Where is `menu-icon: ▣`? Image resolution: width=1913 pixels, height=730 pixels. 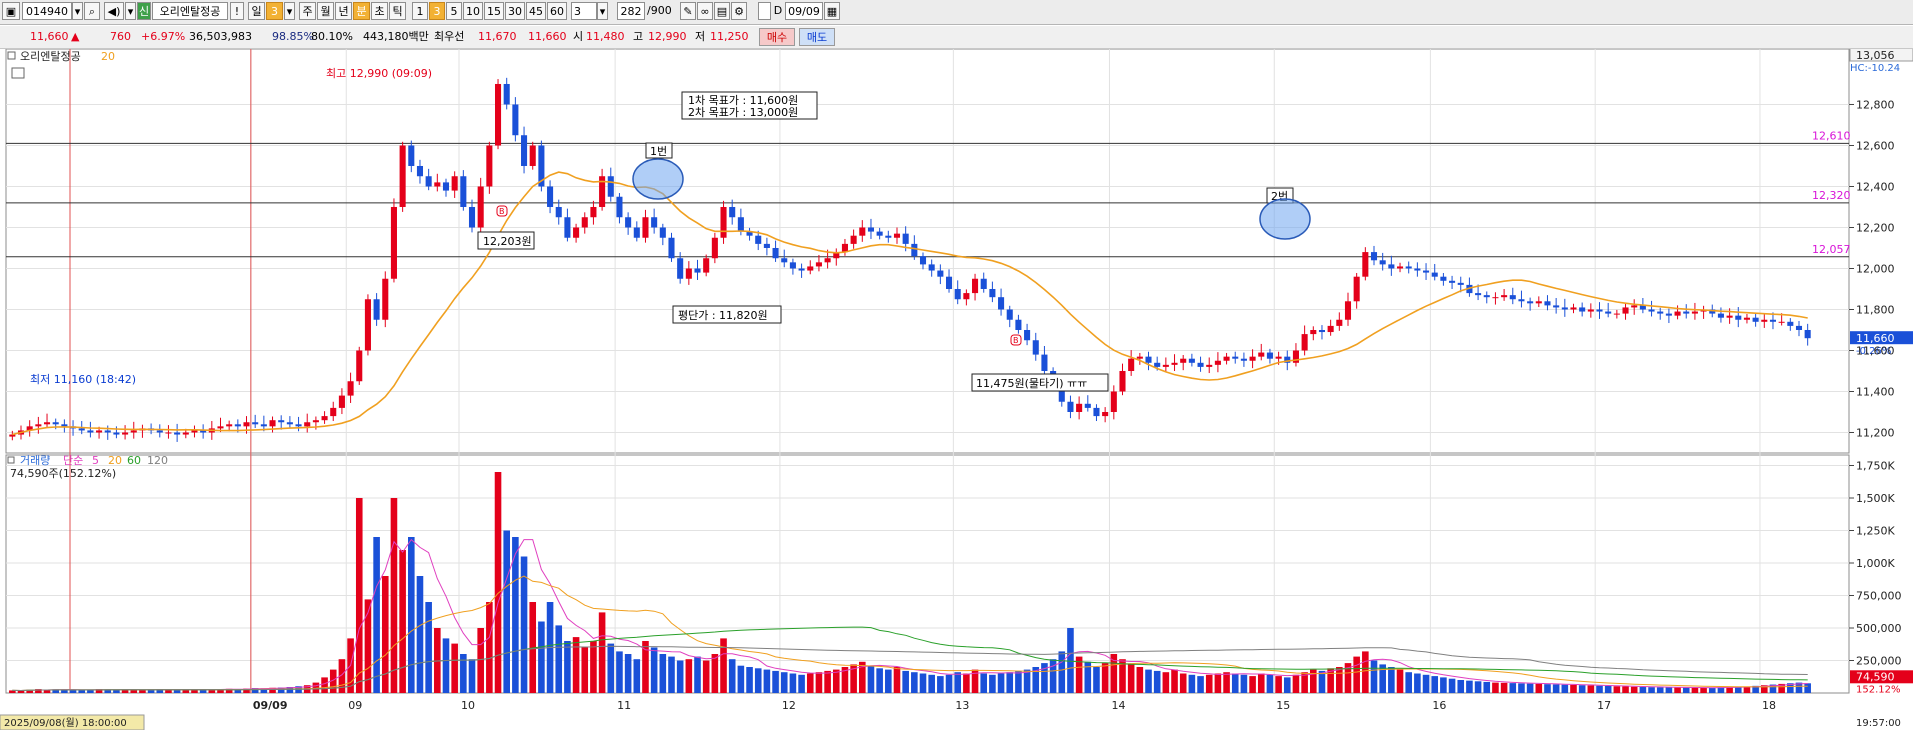
menu-icon: ▣ is located at coordinates (11, 11).